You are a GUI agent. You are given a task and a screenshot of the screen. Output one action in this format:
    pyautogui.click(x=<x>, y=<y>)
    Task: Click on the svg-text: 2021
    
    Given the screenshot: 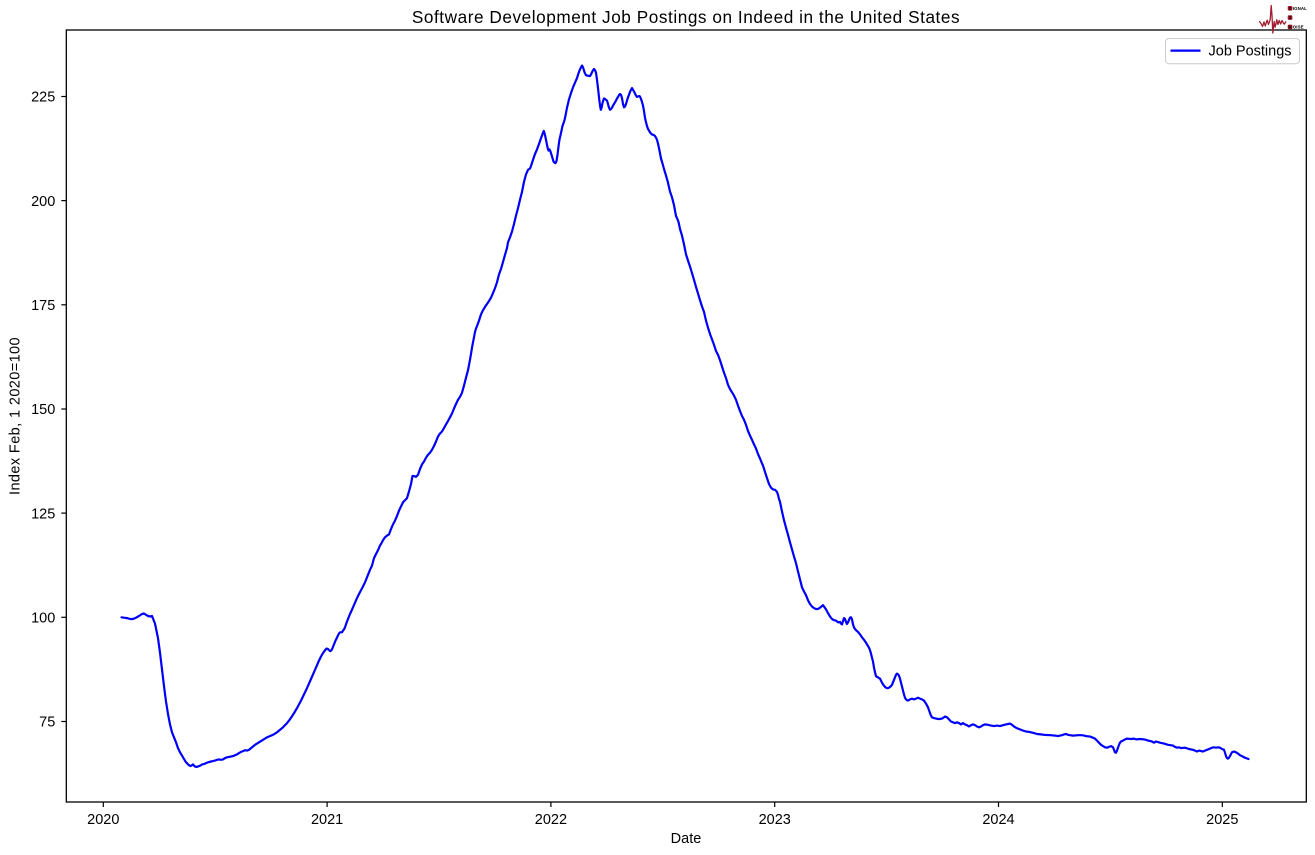 What is the action you would take?
    pyautogui.click(x=327, y=820)
    